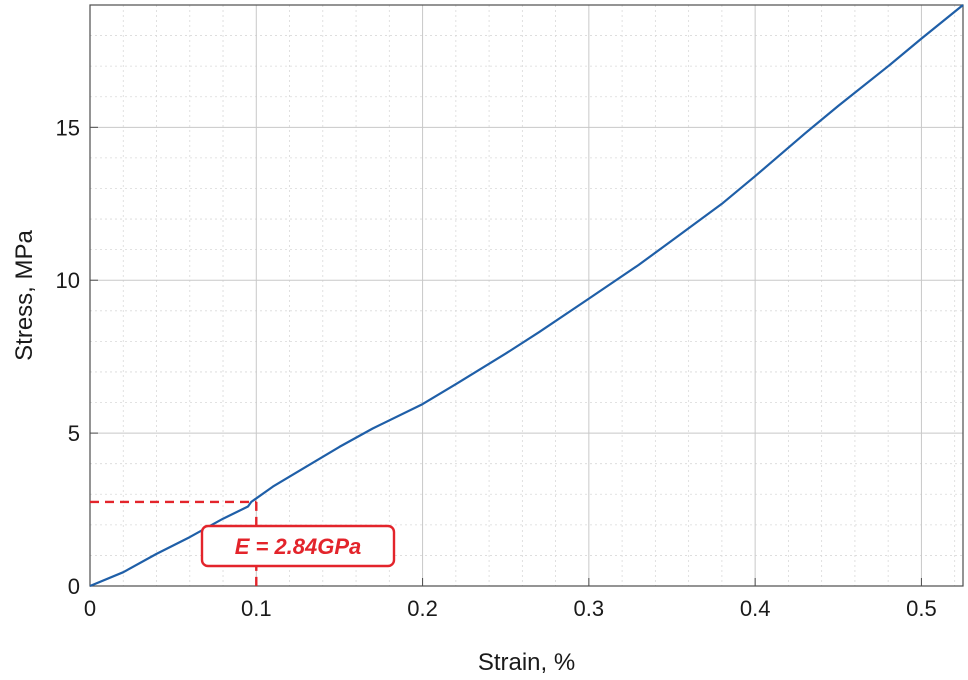 The image size is (968, 680). What do you see at coordinates (74, 433) in the screenshot?
I see `y-tick-label: 5` at bounding box center [74, 433].